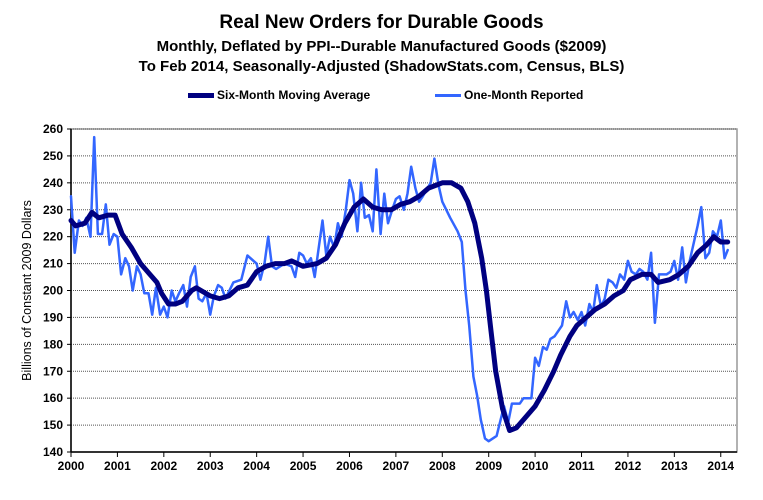 The height and width of the screenshot is (500, 763). What do you see at coordinates (488, 466) in the screenshot?
I see `x-tick-label: 2009` at bounding box center [488, 466].